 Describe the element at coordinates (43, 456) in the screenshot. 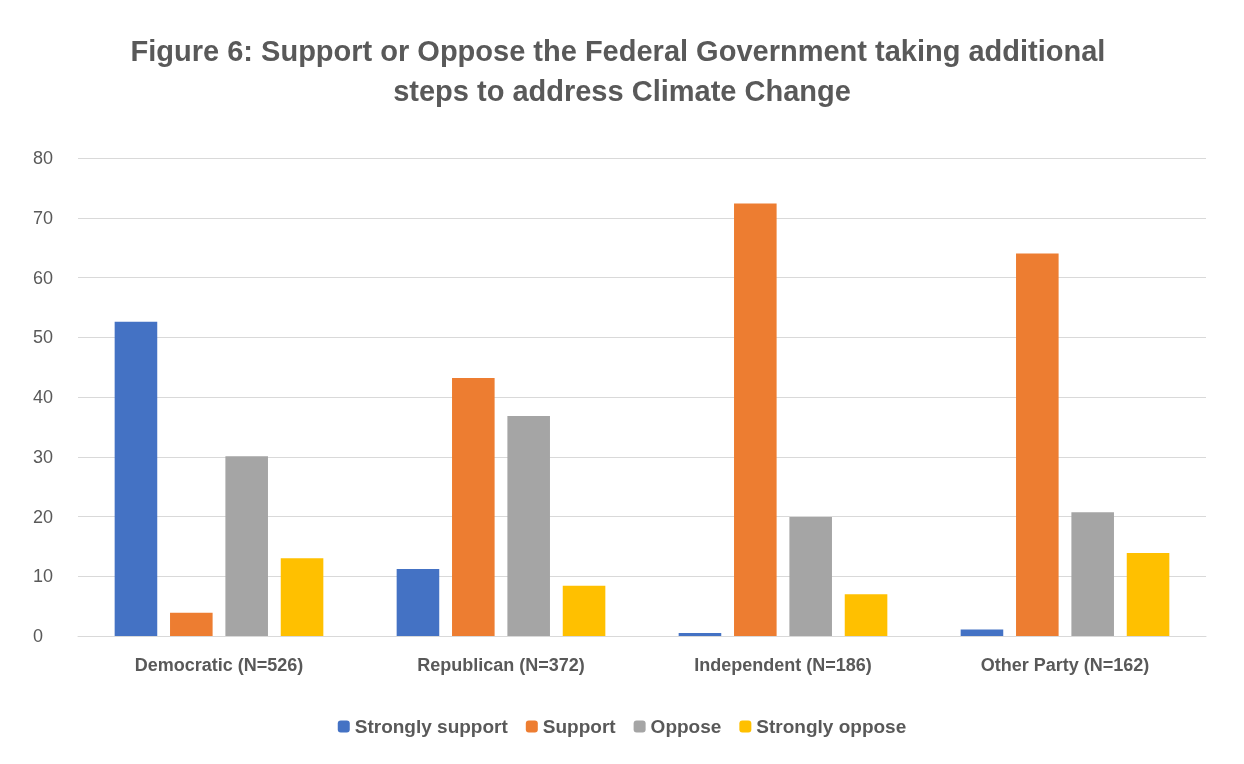

I see `y-tick-label: 30` at that location.